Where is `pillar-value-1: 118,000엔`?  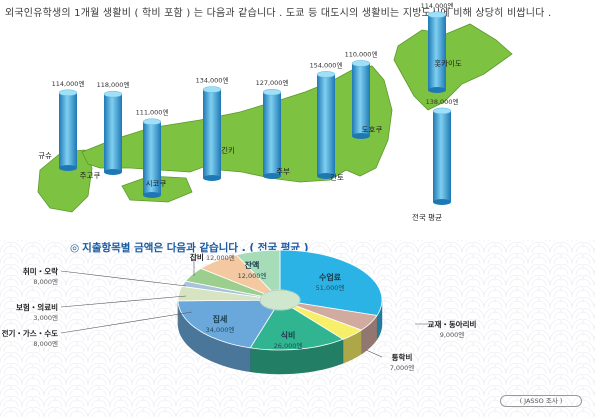
pillar-value-1: 118,000엔 is located at coordinates (113, 84).